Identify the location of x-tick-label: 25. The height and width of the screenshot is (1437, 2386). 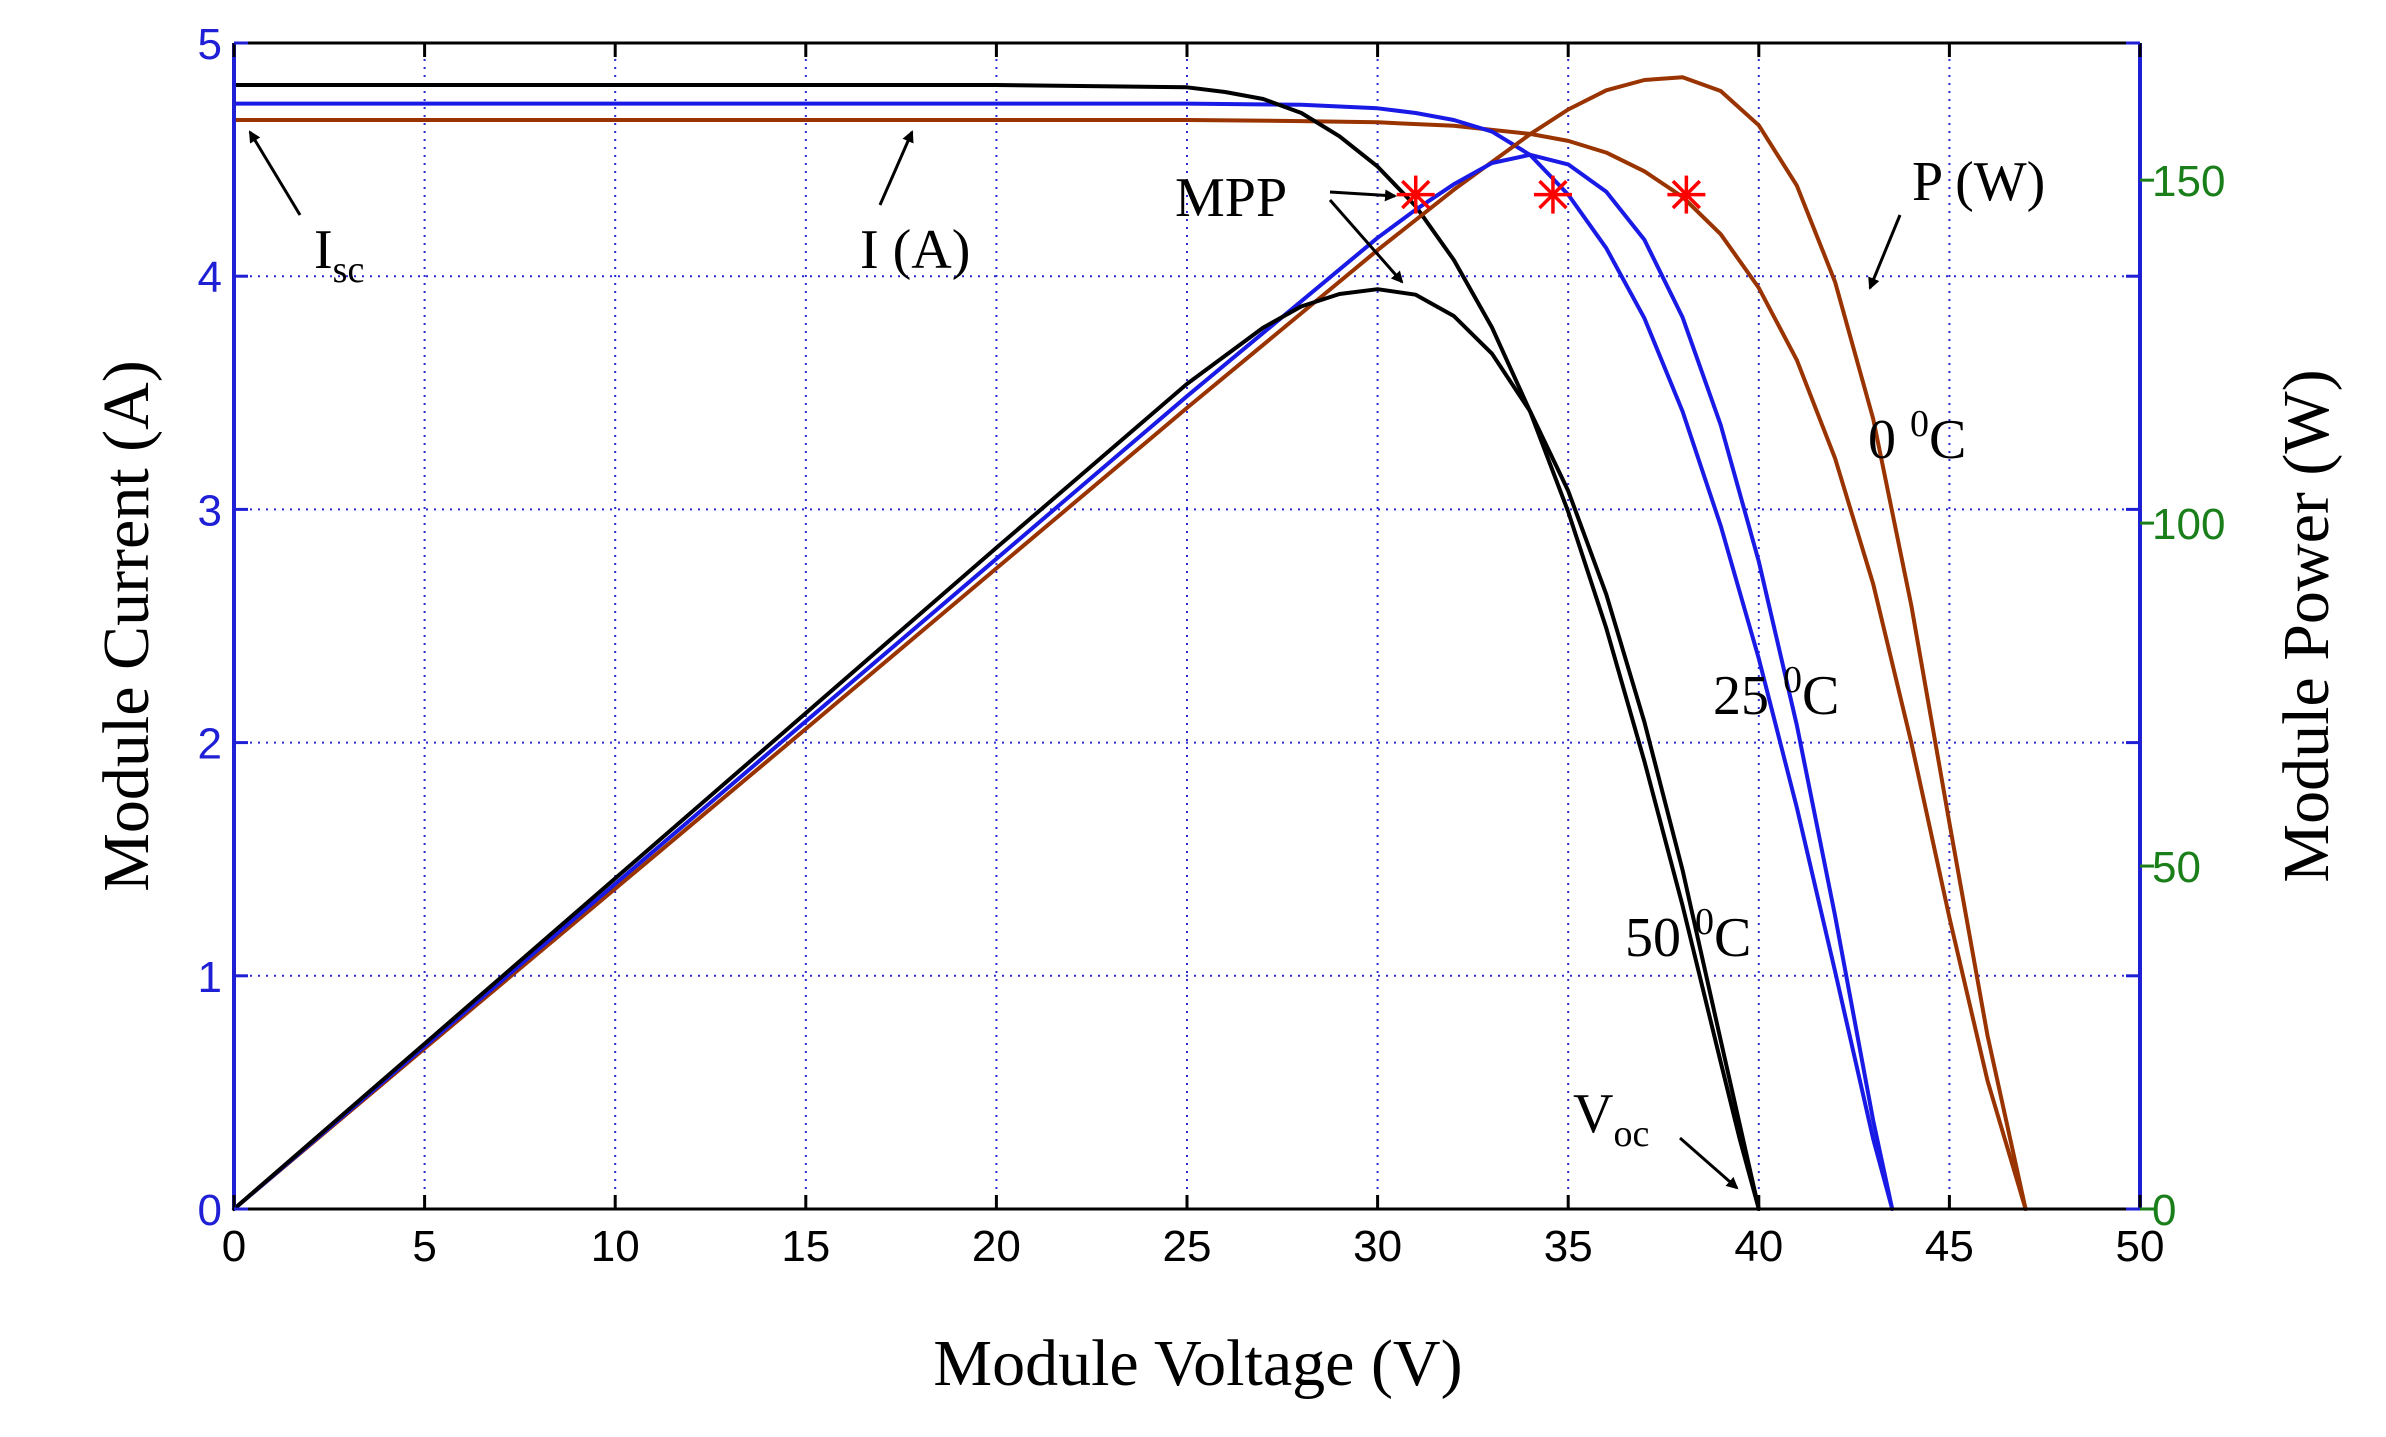
(1187, 1246).